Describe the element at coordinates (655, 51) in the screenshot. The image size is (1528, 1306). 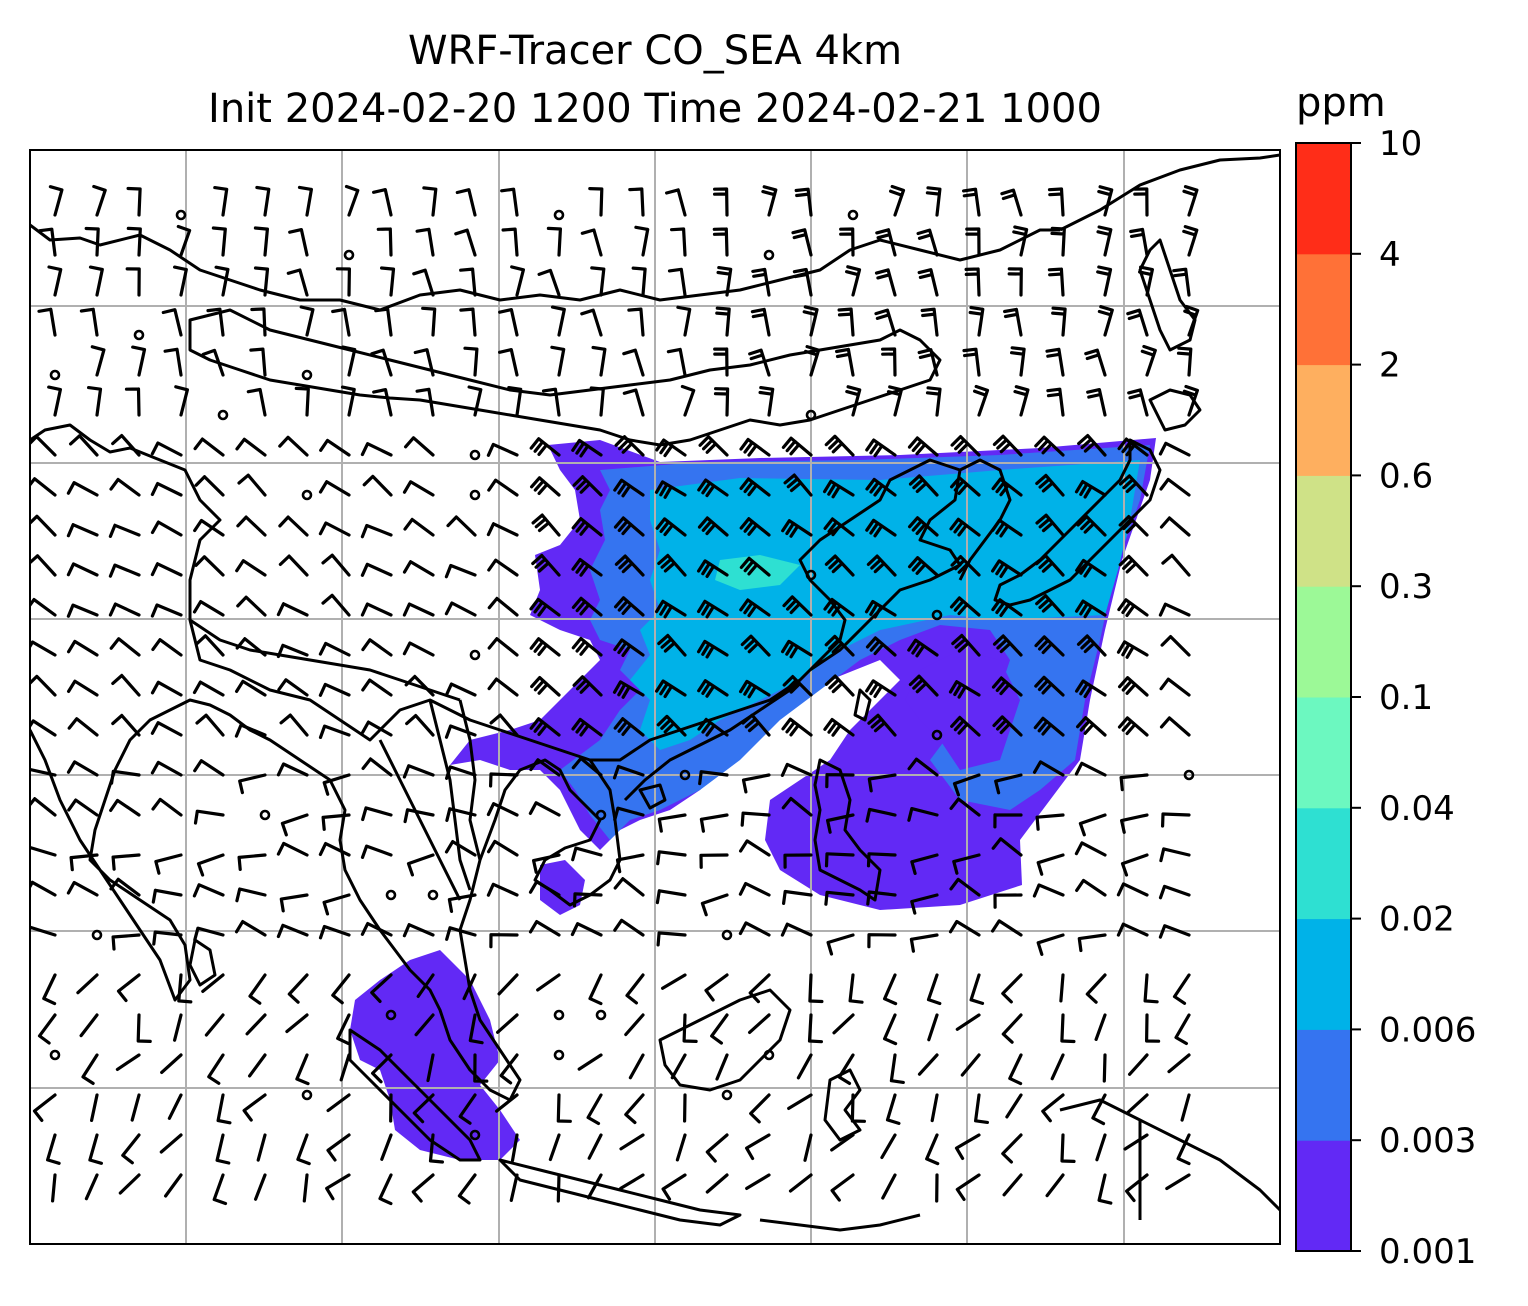
I see `map-title-line1: WRF-Tracer CO_SEA 4km` at that location.